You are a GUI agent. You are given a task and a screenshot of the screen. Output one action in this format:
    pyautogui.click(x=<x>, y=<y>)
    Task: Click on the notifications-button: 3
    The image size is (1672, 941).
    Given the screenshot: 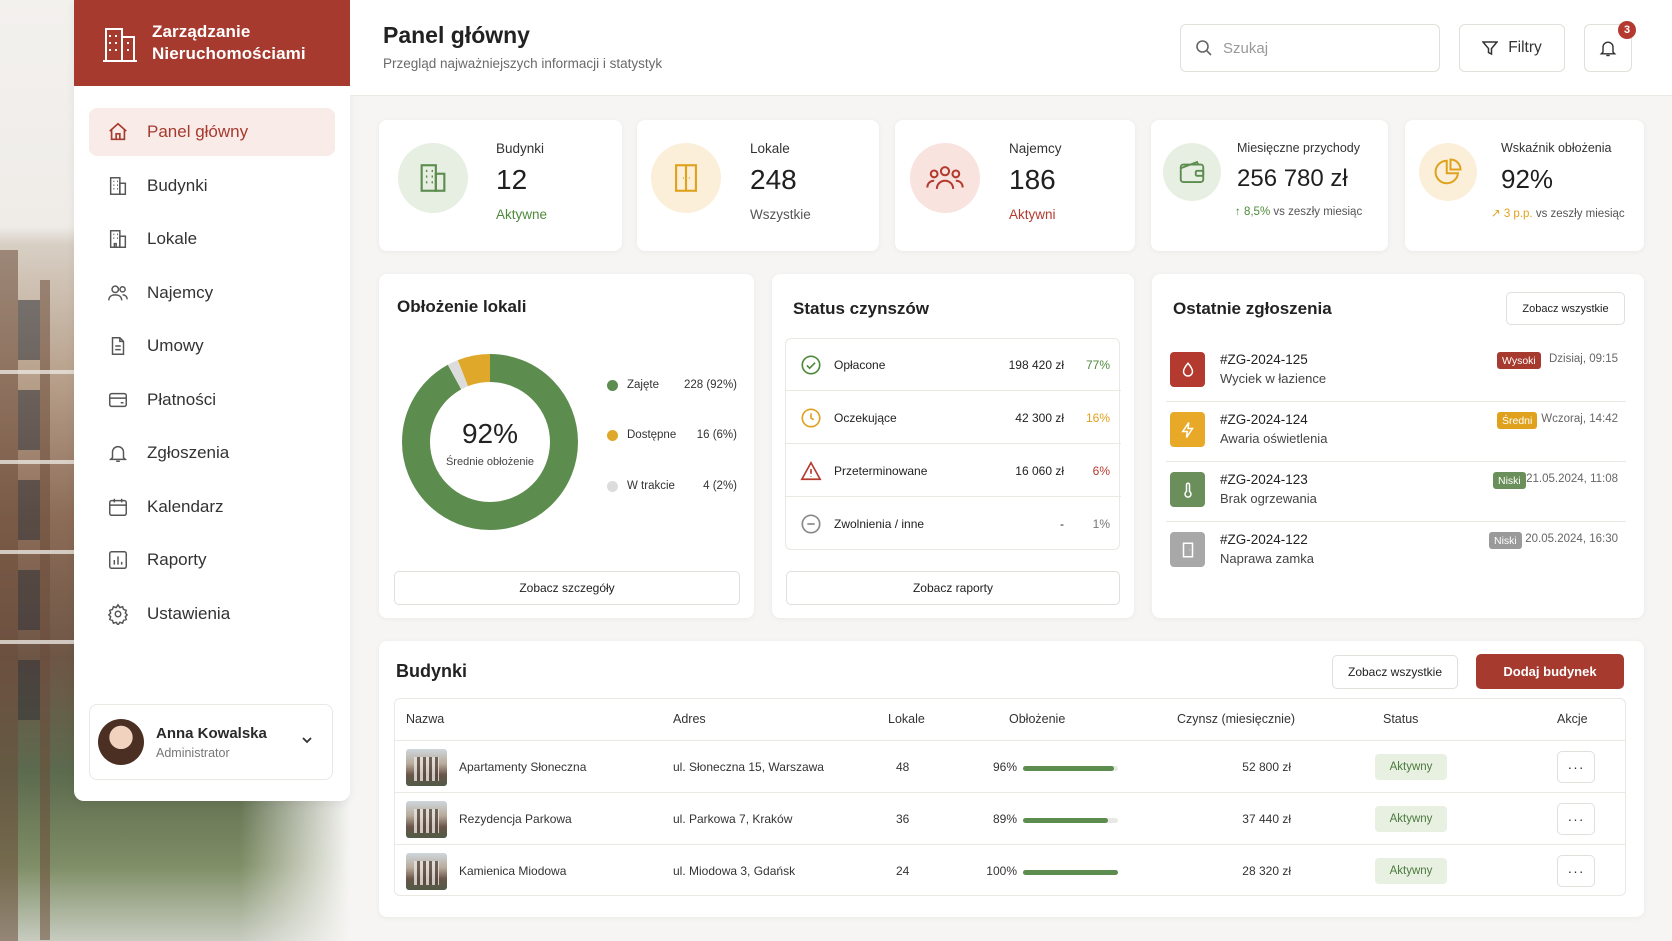 What is the action you would take?
    pyautogui.click(x=1610, y=46)
    